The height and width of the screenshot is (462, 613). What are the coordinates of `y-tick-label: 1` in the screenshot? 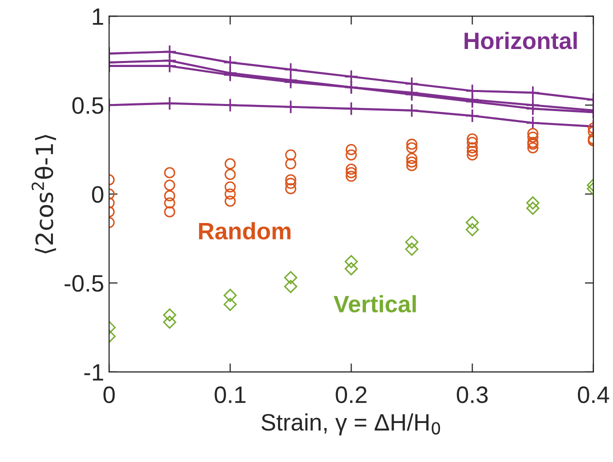 It's located at (98, 16).